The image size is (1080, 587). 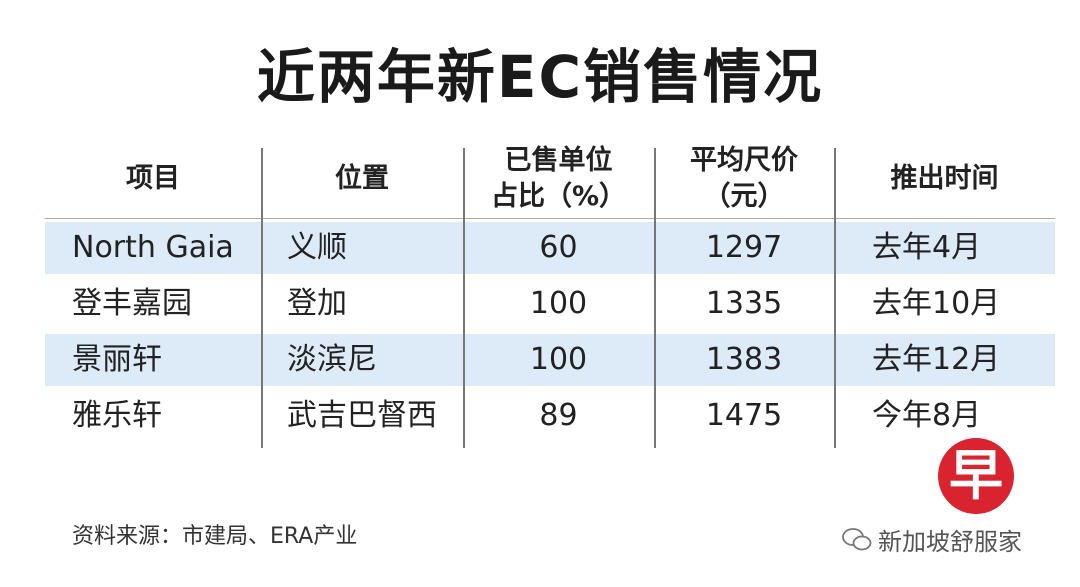 What do you see at coordinates (317, 247) in the screenshot?
I see `table-cell: 义顺` at bounding box center [317, 247].